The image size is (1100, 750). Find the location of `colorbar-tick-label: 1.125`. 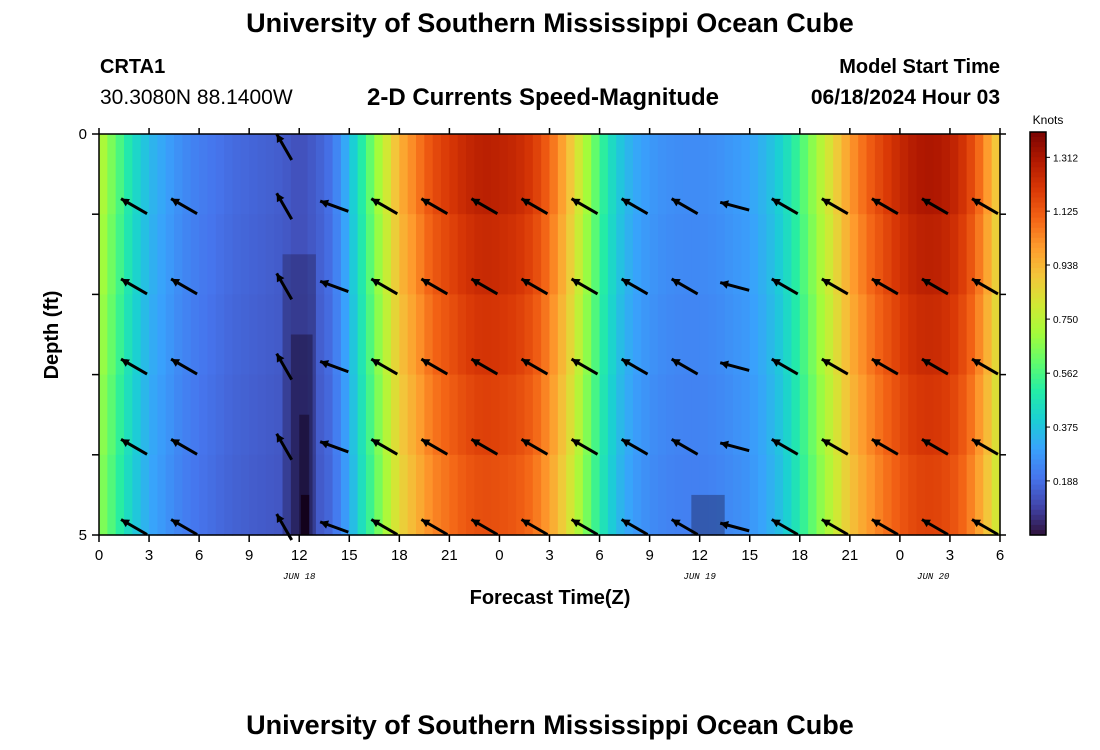

colorbar-tick-label: 1.125 is located at coordinates (1065, 212).